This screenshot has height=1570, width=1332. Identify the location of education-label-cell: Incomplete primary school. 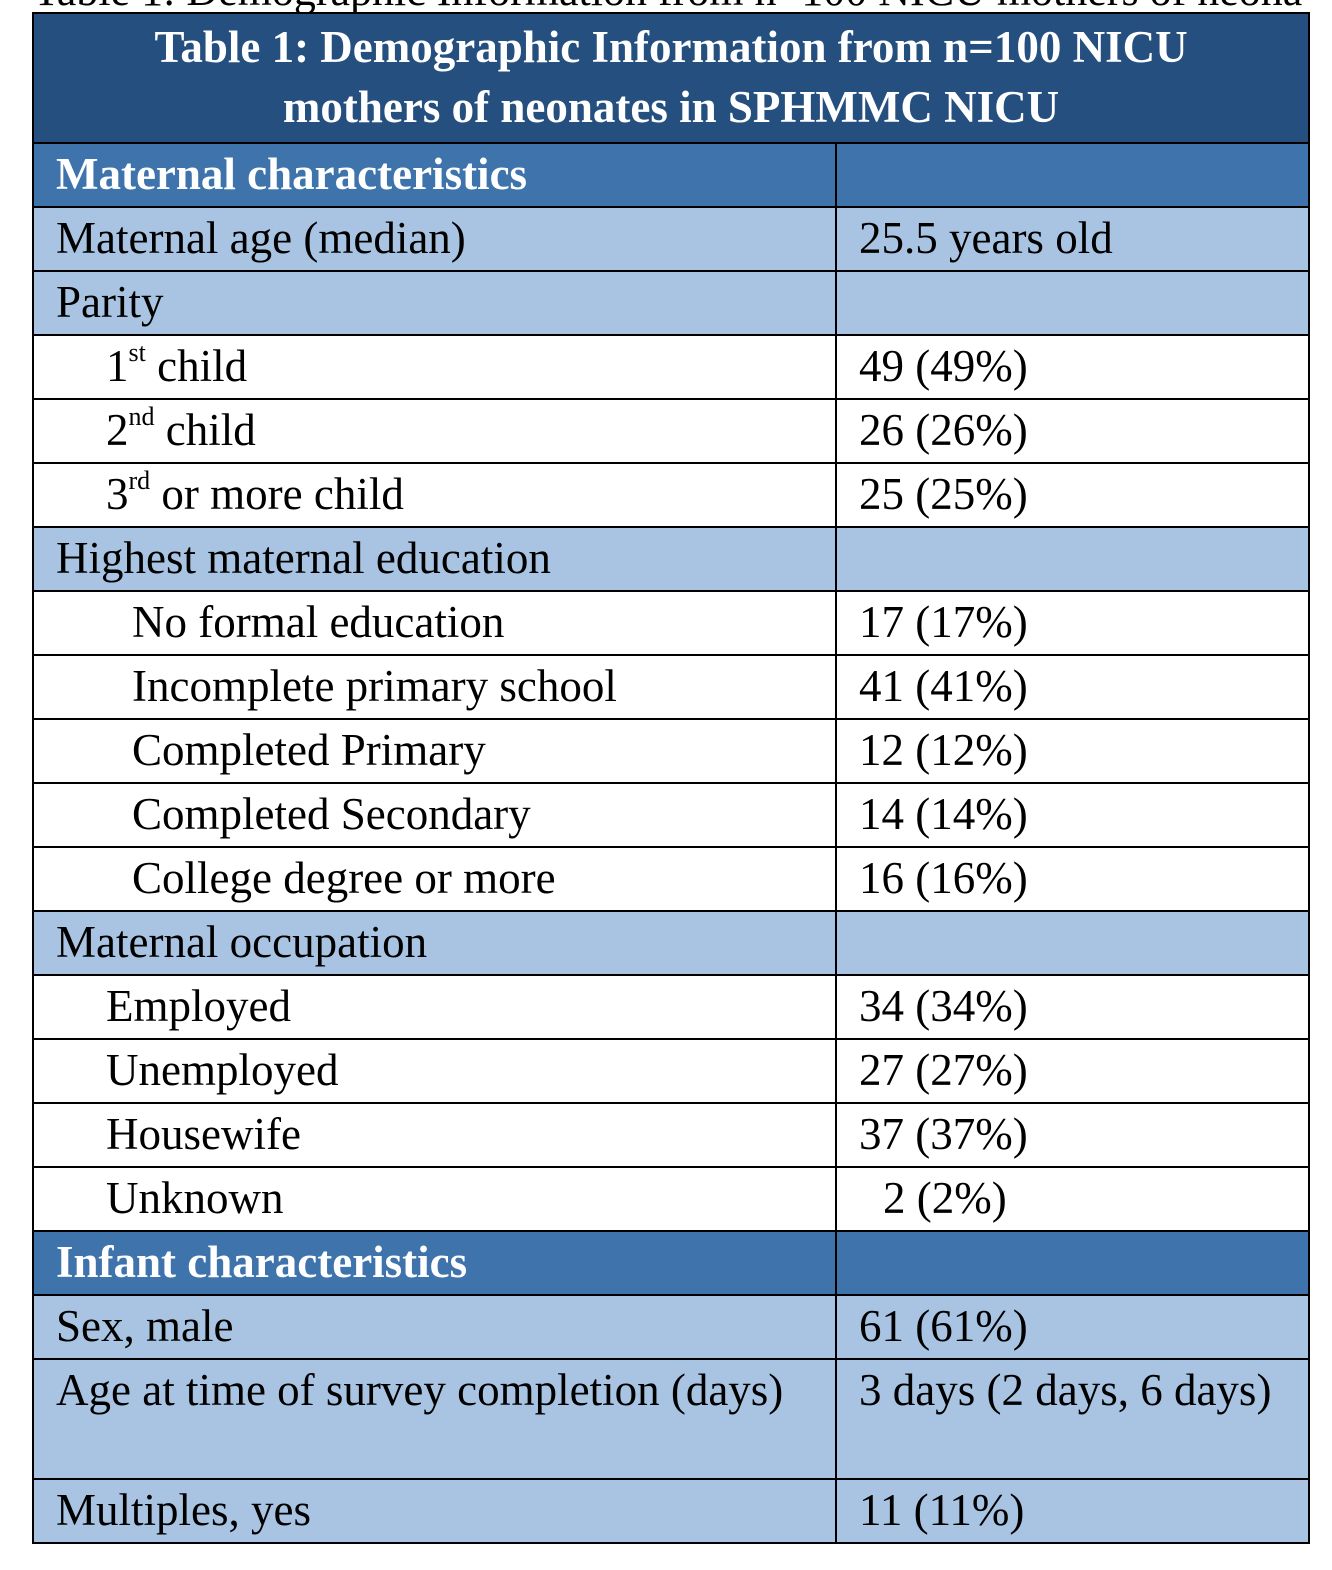
(434, 687).